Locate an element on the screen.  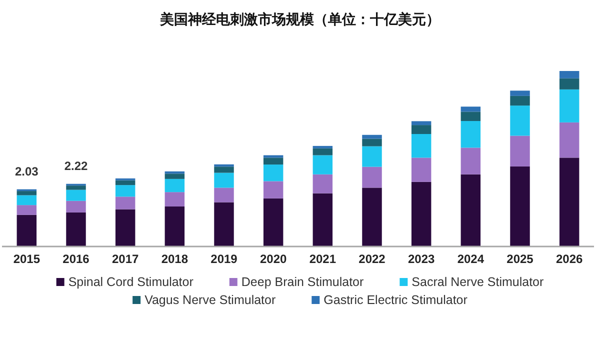
x-tick-label: 2016 is located at coordinates (76, 259).